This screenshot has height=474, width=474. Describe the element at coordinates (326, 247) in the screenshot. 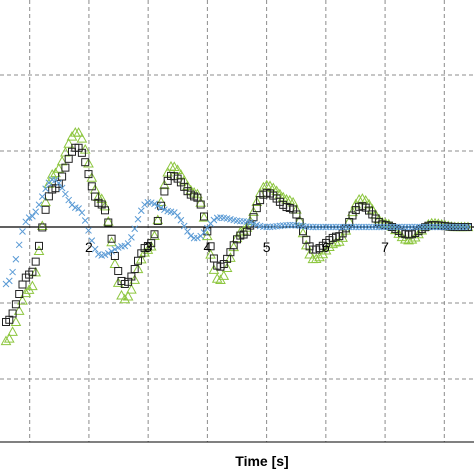

I see `x-tick-label: 6` at that location.